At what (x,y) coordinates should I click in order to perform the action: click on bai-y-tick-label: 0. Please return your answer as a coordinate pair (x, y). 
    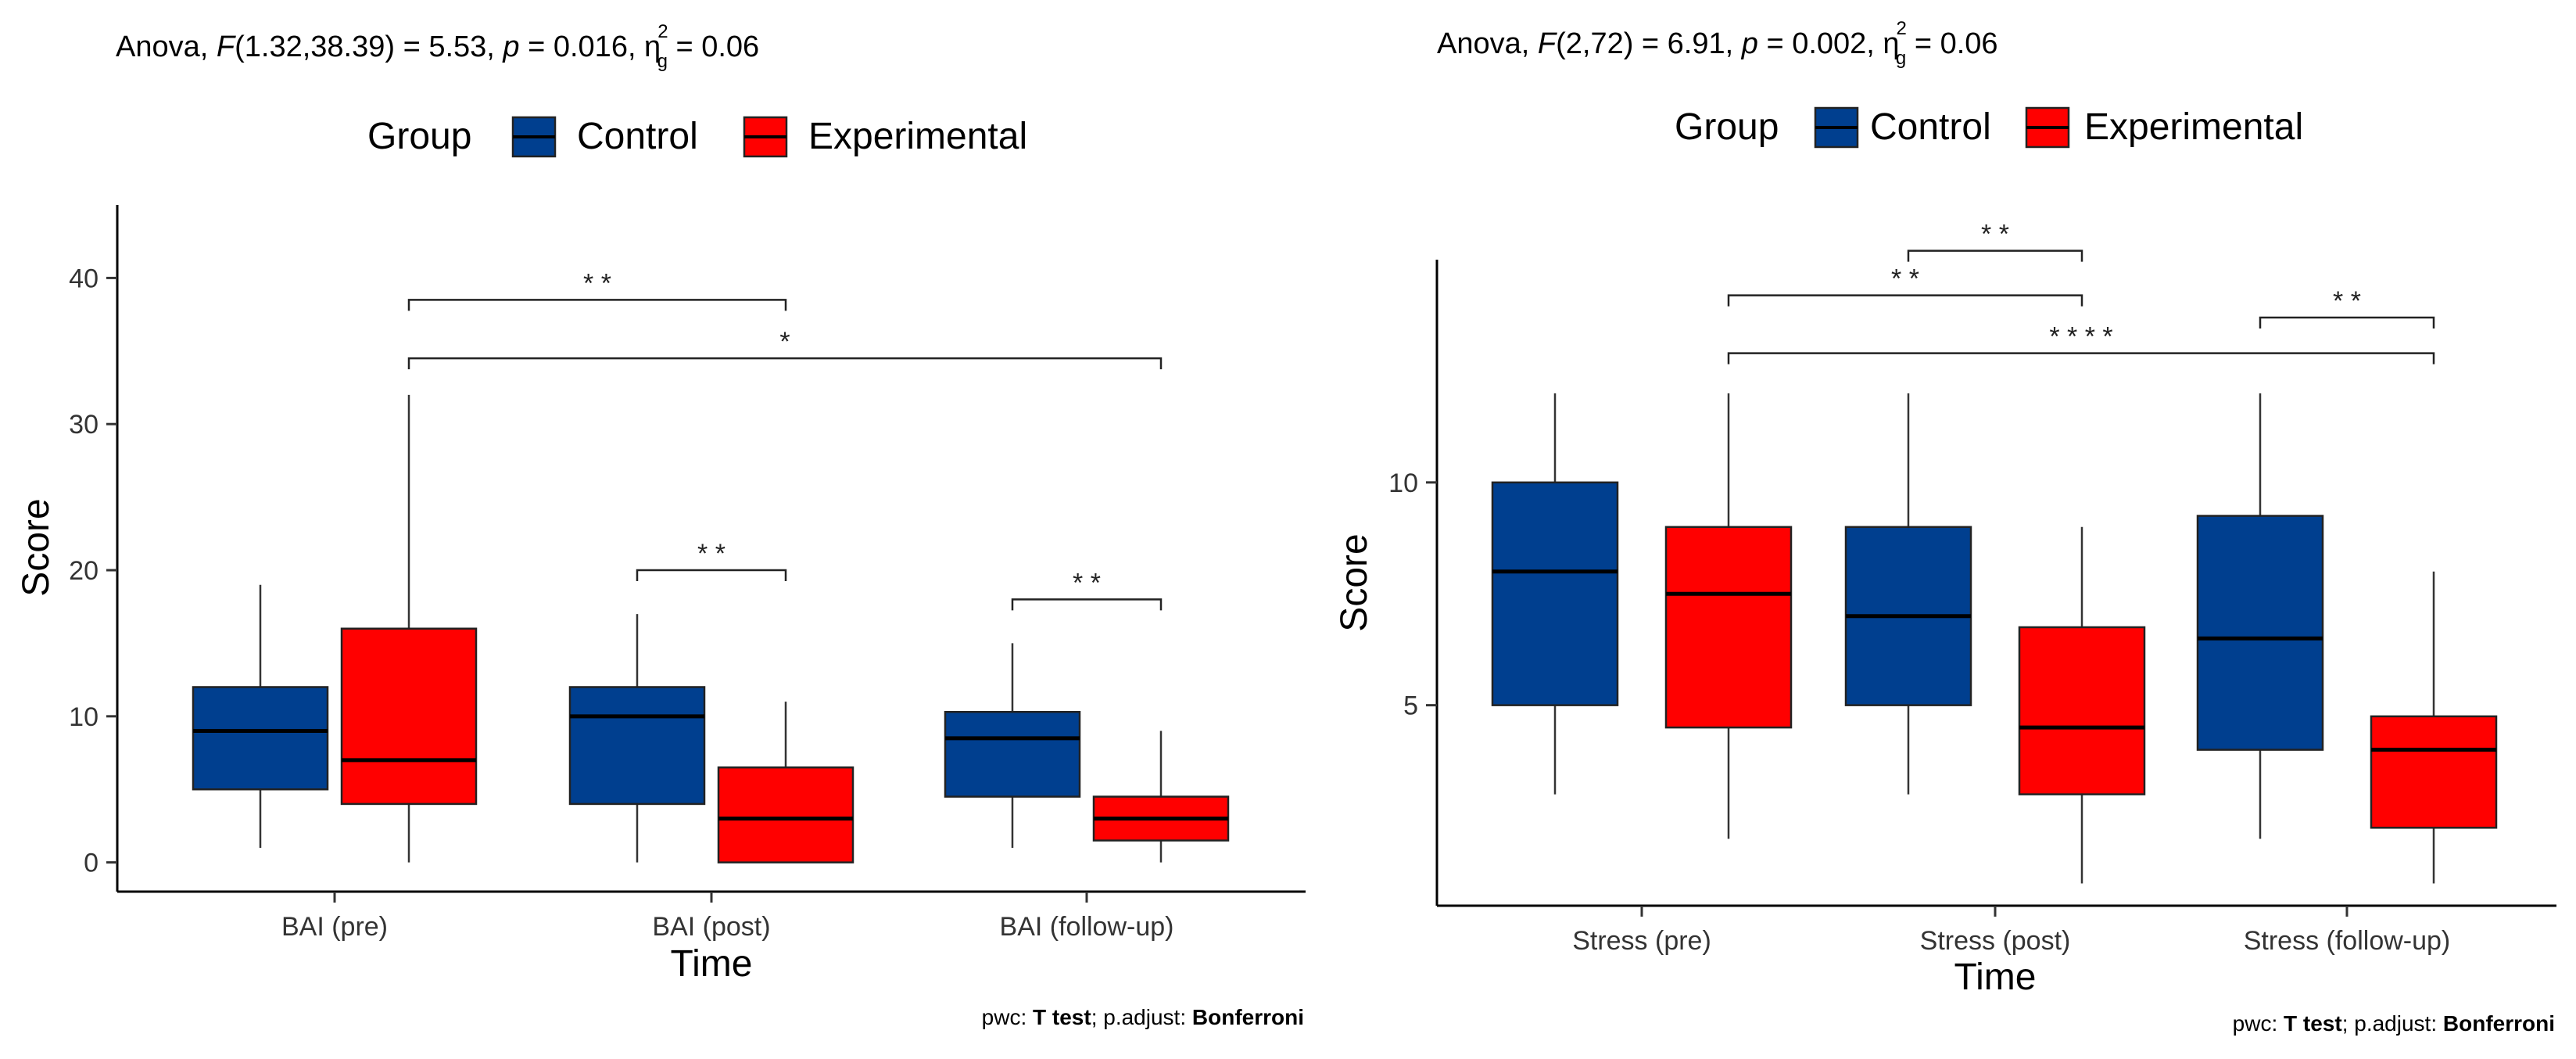
    Looking at the image, I should click on (91, 863).